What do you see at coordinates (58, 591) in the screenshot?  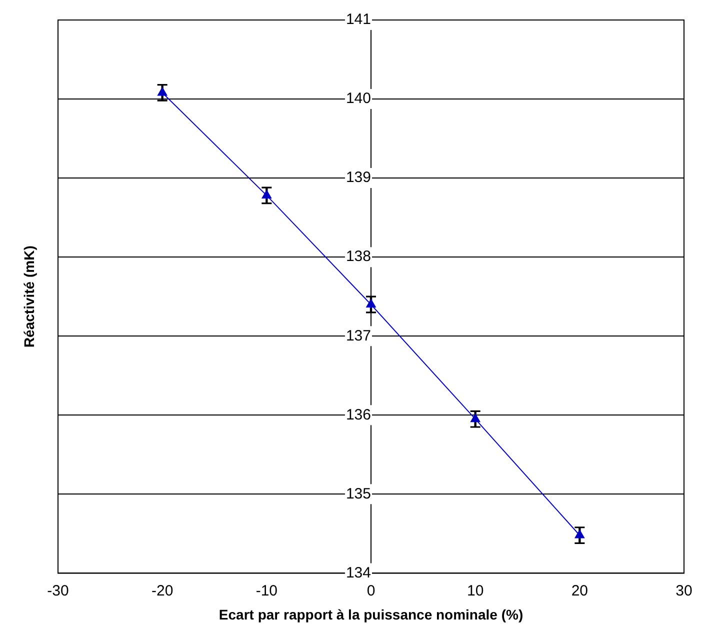 I see `x-tick-label: -30` at bounding box center [58, 591].